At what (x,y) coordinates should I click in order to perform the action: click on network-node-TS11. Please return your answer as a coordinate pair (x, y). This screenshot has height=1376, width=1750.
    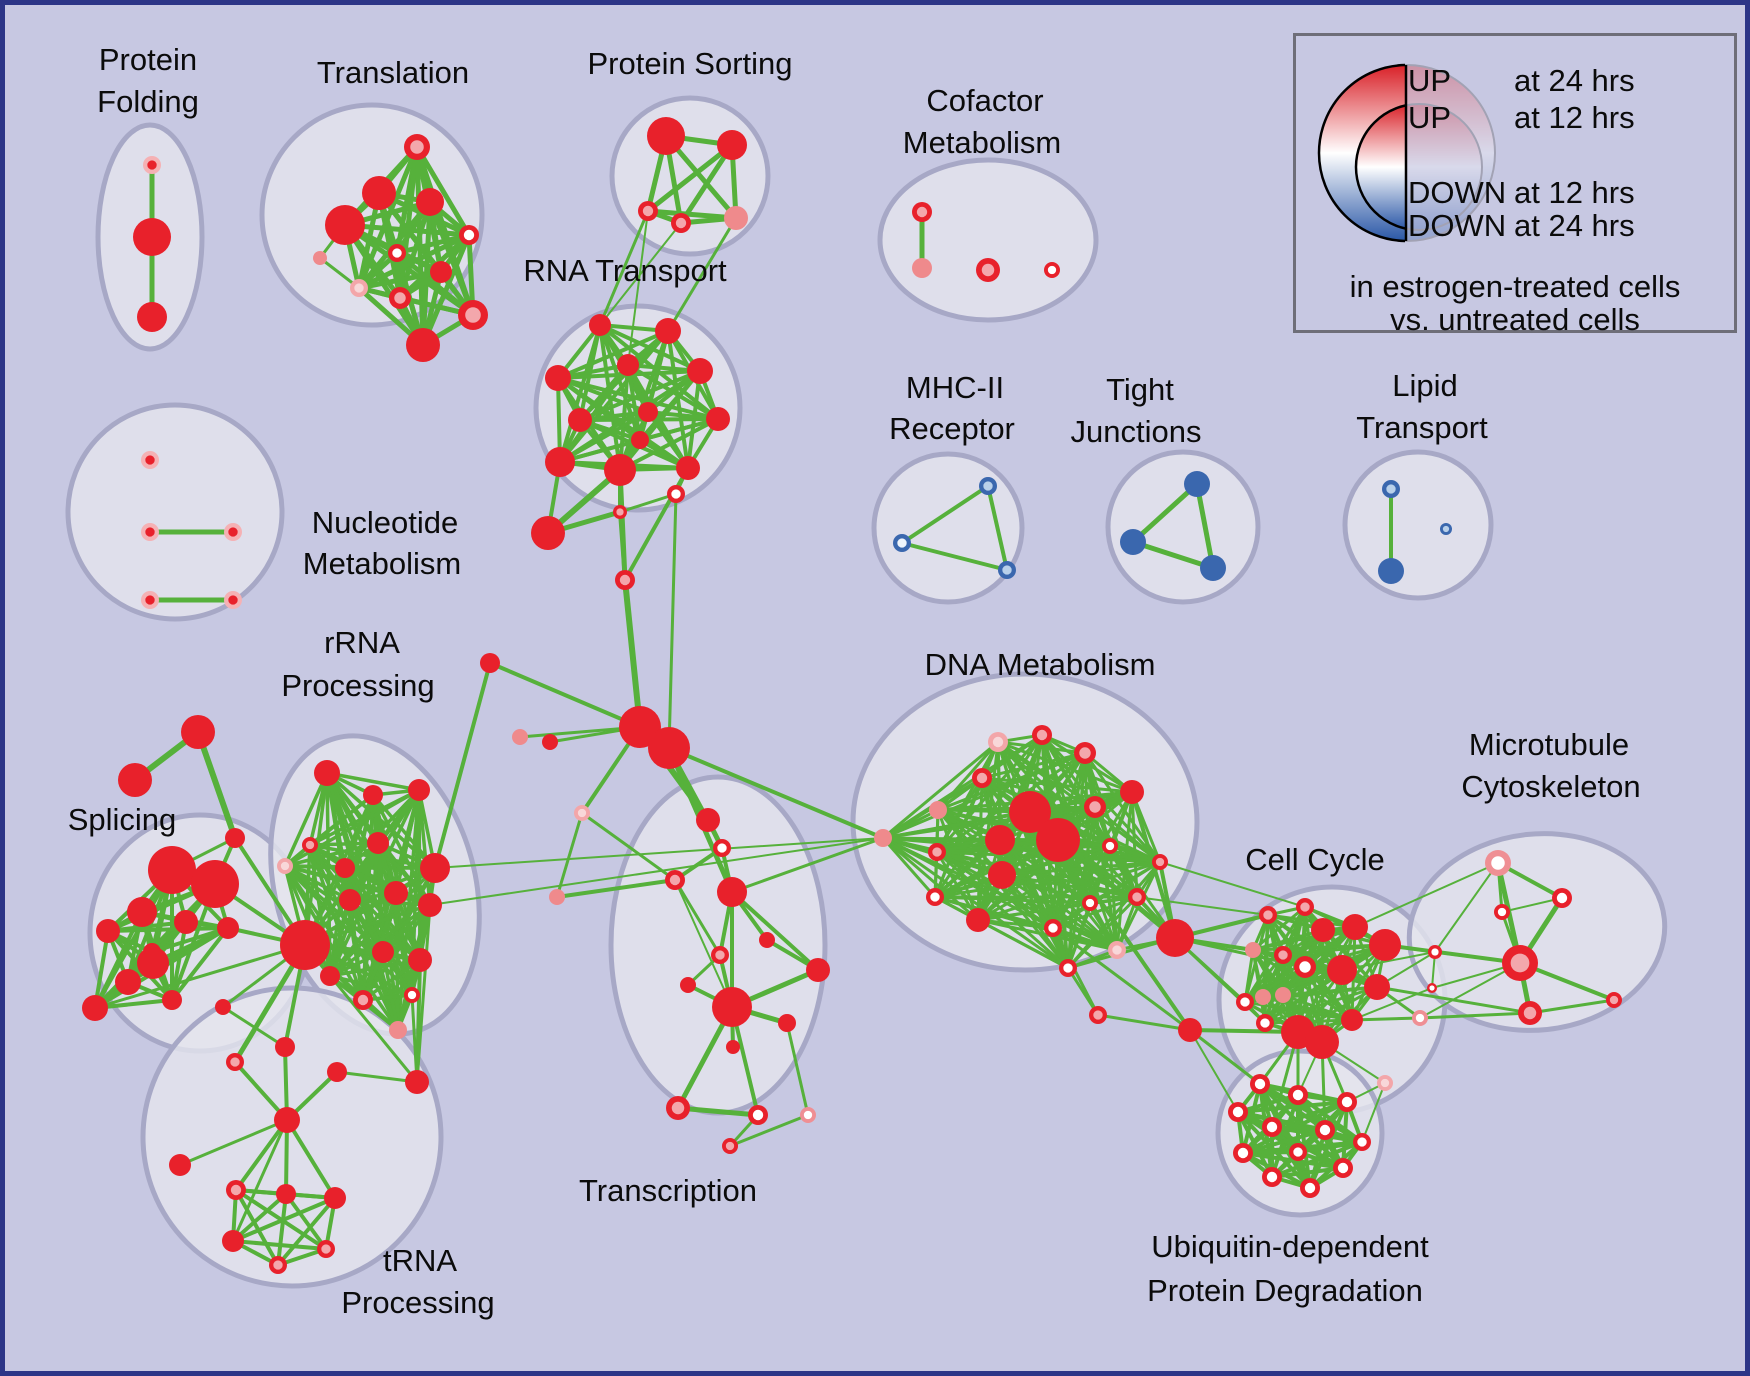
    Looking at the image, I should click on (733, 1047).